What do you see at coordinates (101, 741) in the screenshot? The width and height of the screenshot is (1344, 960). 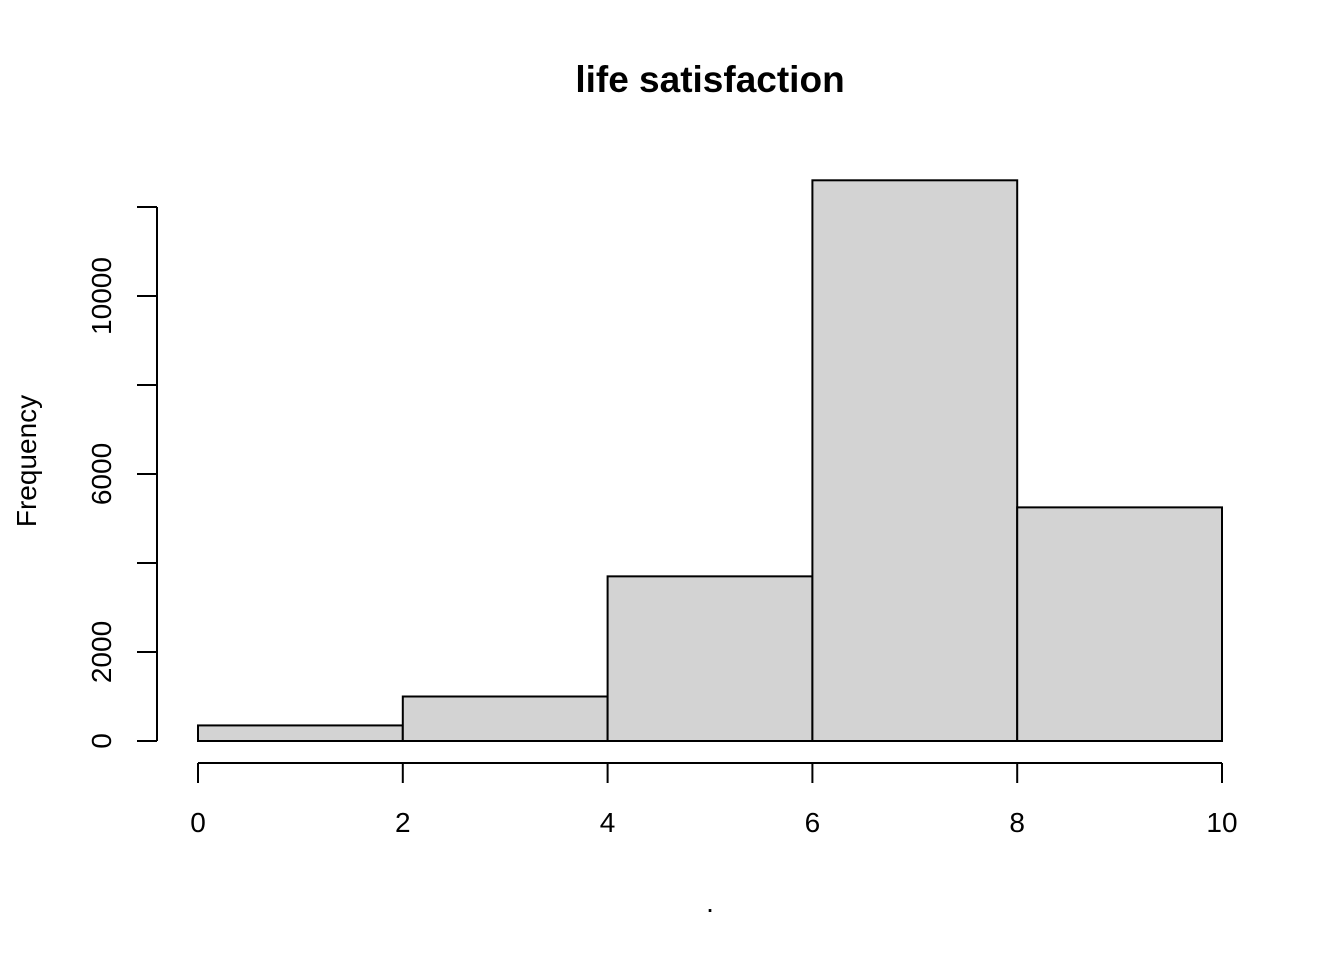 I see `y-tick-label: 0` at bounding box center [101, 741].